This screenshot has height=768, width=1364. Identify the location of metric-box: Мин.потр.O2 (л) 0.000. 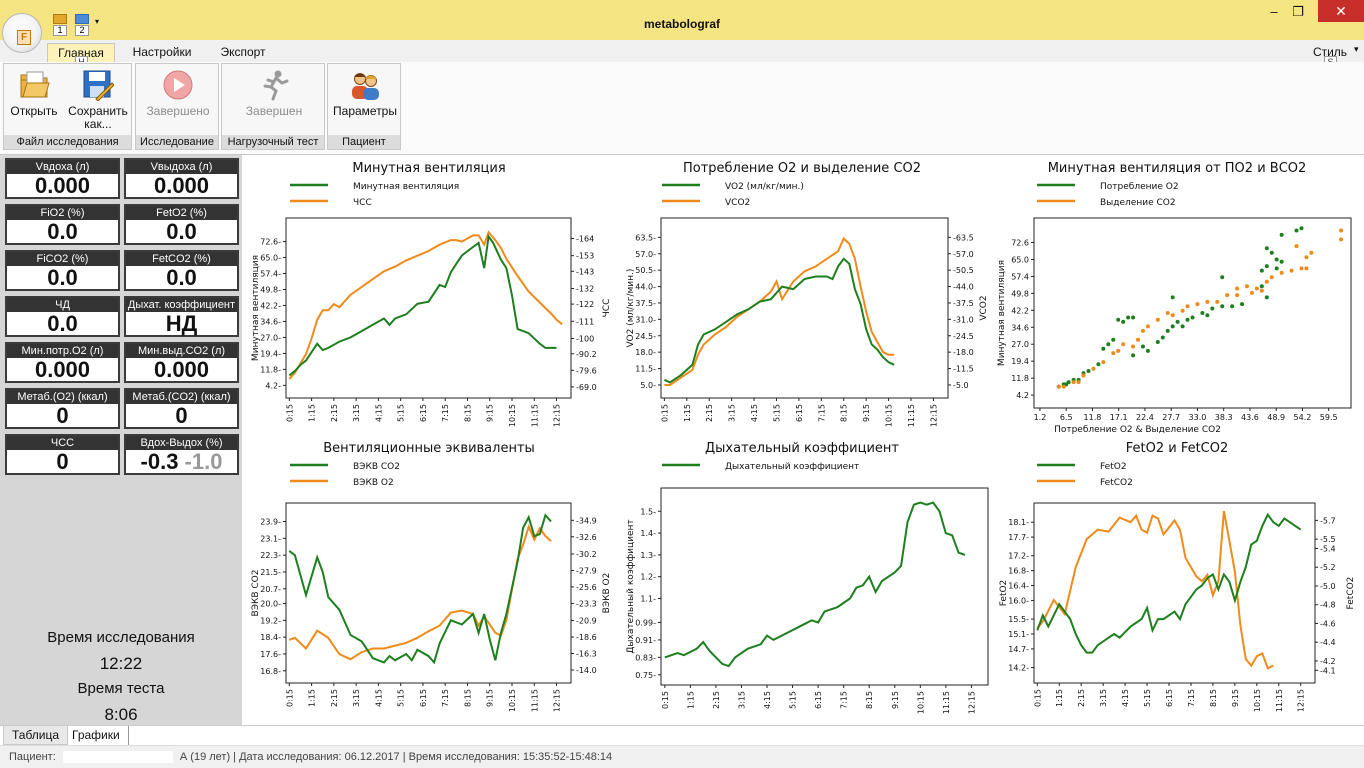
(62, 362).